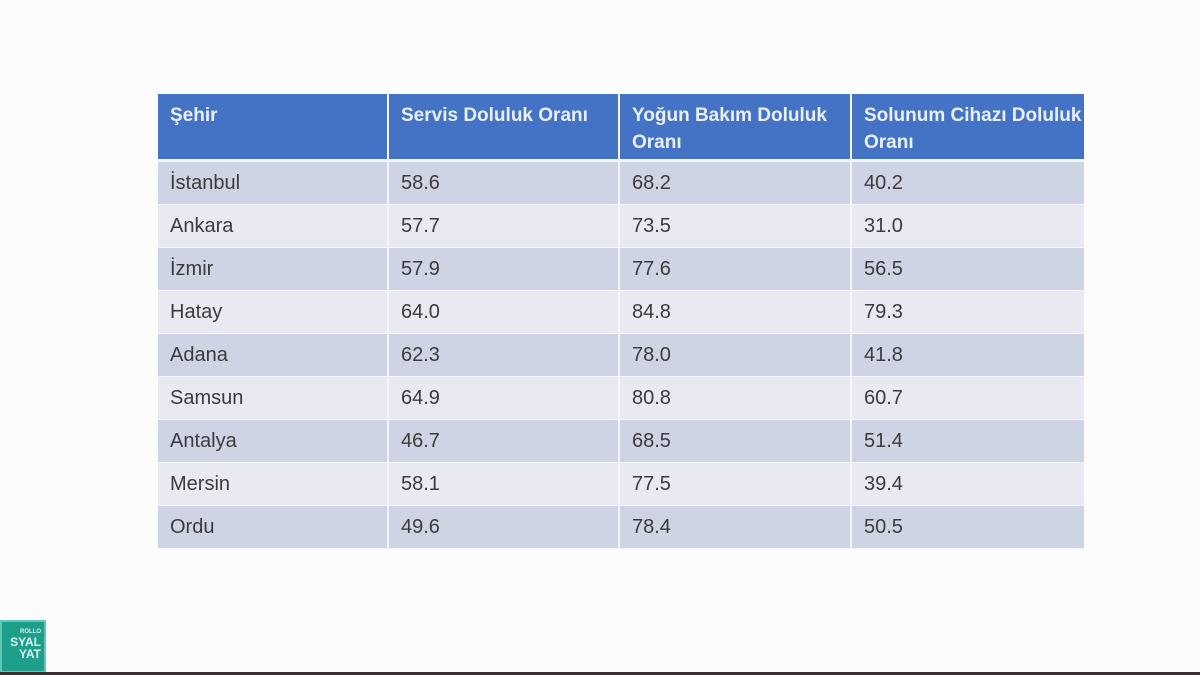 The width and height of the screenshot is (1200, 675). I want to click on table-row: İzmir 57.9 77.6 56.5, so click(621, 269).